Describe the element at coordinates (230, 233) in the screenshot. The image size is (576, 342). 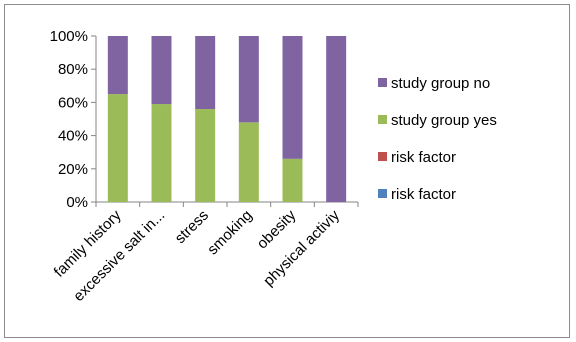
I see `x-tick-label: smoking` at that location.